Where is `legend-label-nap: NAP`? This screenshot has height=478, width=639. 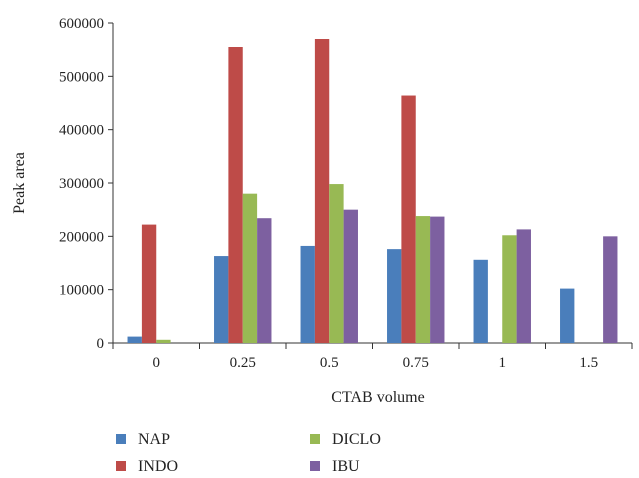 legend-label-nap: NAP is located at coordinates (154, 439).